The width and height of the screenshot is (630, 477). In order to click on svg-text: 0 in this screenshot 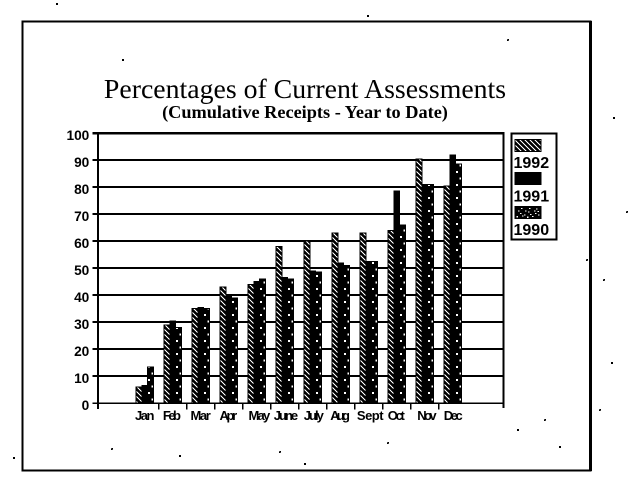, I will do `click(86, 405)`.